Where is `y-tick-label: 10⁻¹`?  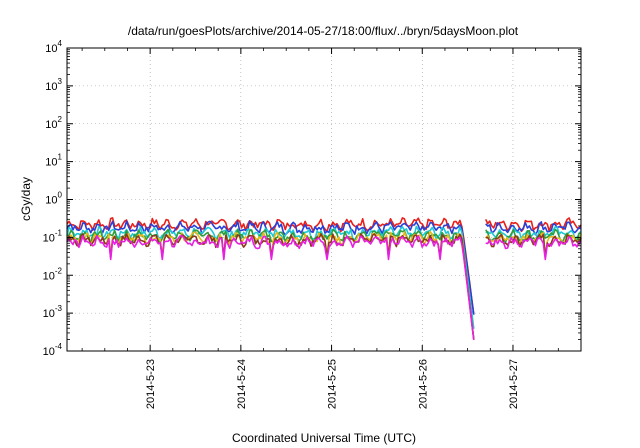 y-tick-label: 10⁻¹ is located at coordinates (53, 236).